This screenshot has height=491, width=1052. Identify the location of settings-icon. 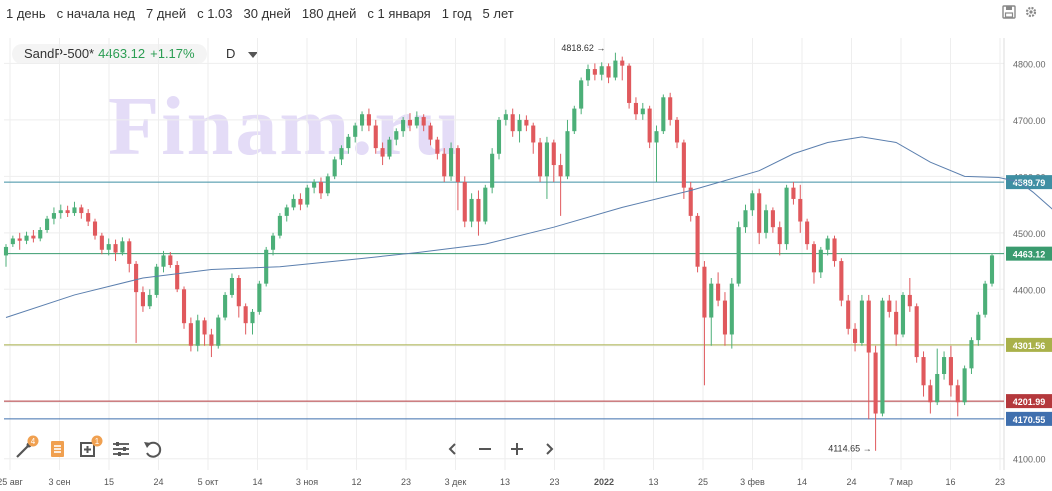
(1031, 12).